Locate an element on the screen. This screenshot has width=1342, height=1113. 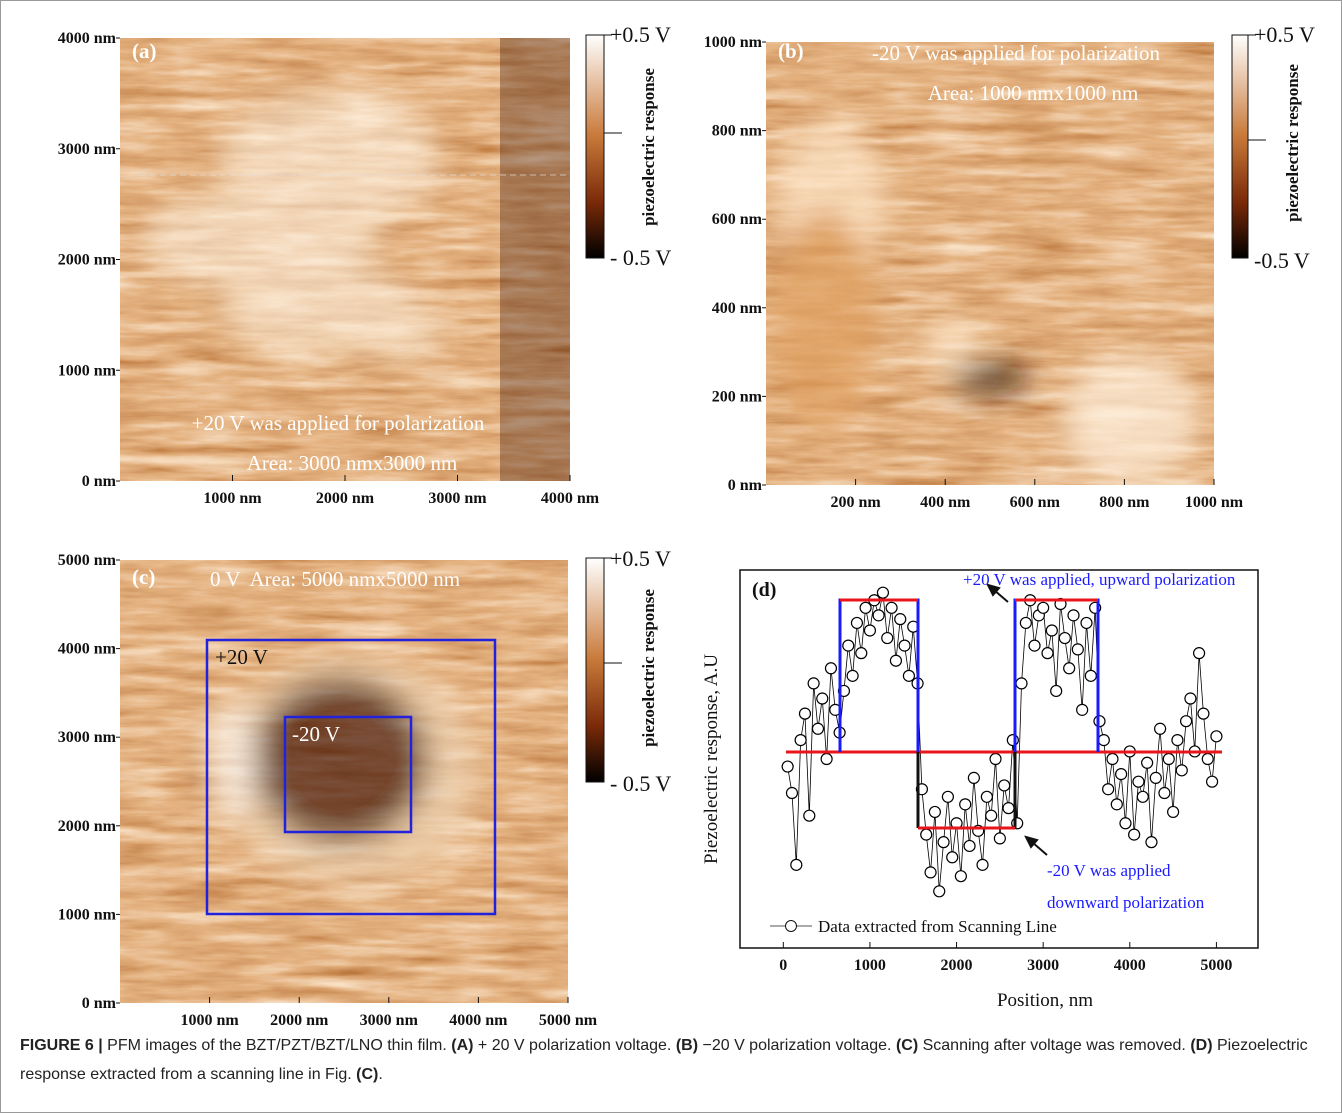
y-tick-label: 800 nm is located at coordinates (737, 131).